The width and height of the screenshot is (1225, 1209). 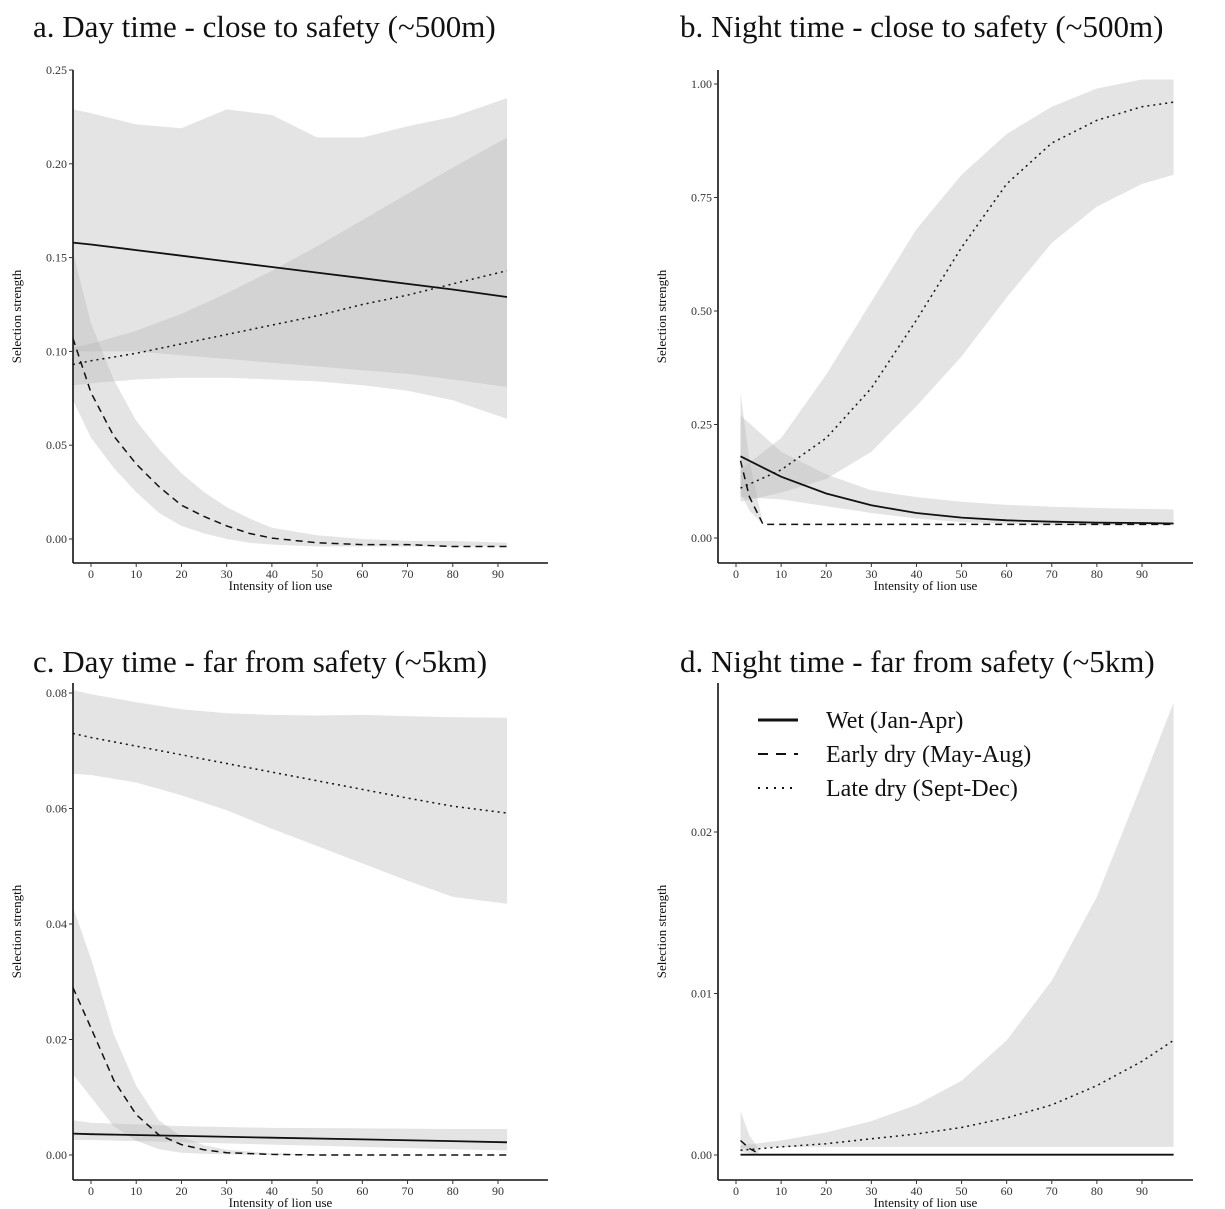 What do you see at coordinates (260, 661) in the screenshot?
I see `panel-title: c. Day time - far from safety (~5km)` at bounding box center [260, 661].